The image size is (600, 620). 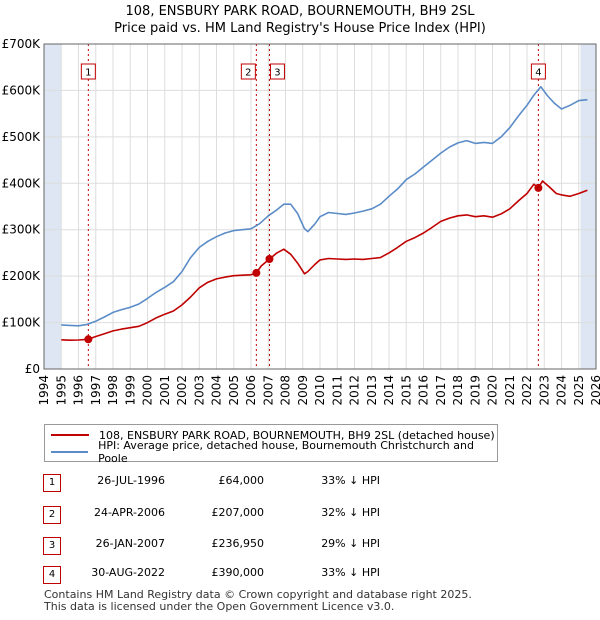 I want to click on sale-marker-label: 1, so click(x=88, y=73).